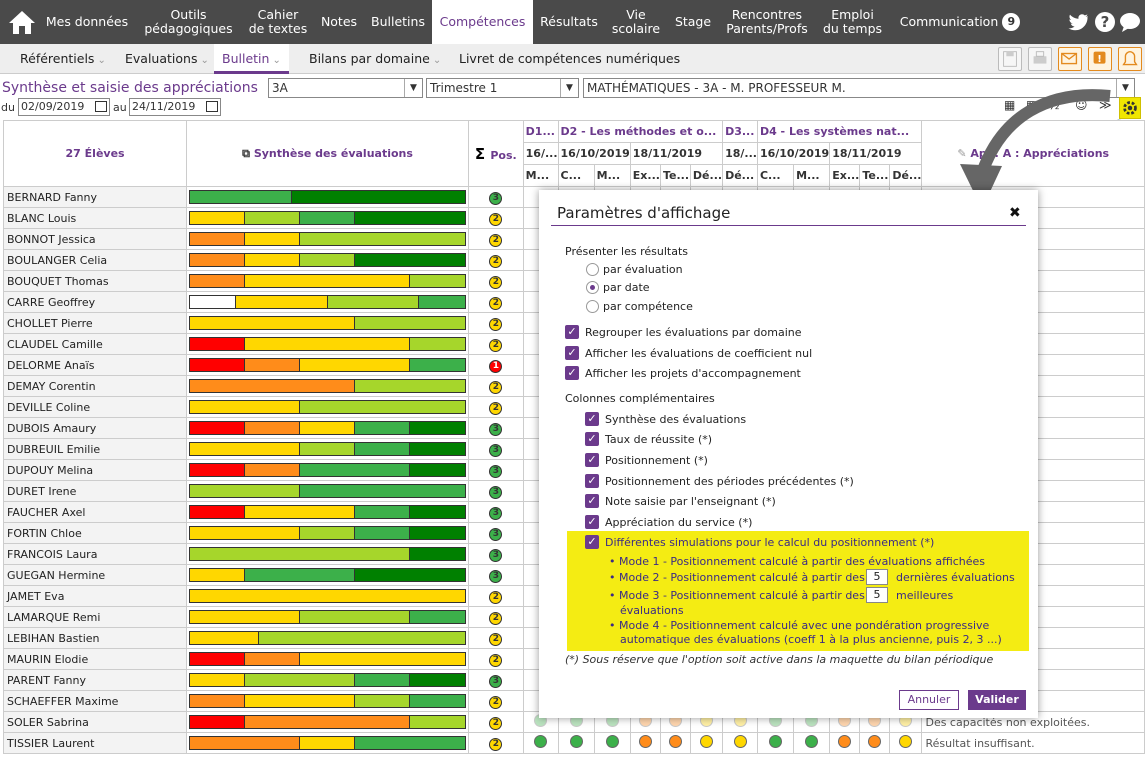 Image resolution: width=1145 pixels, height=776 pixels. Describe the element at coordinates (569, 59) in the screenshot. I see `subnav-item: Livret de compétences numériques` at that location.